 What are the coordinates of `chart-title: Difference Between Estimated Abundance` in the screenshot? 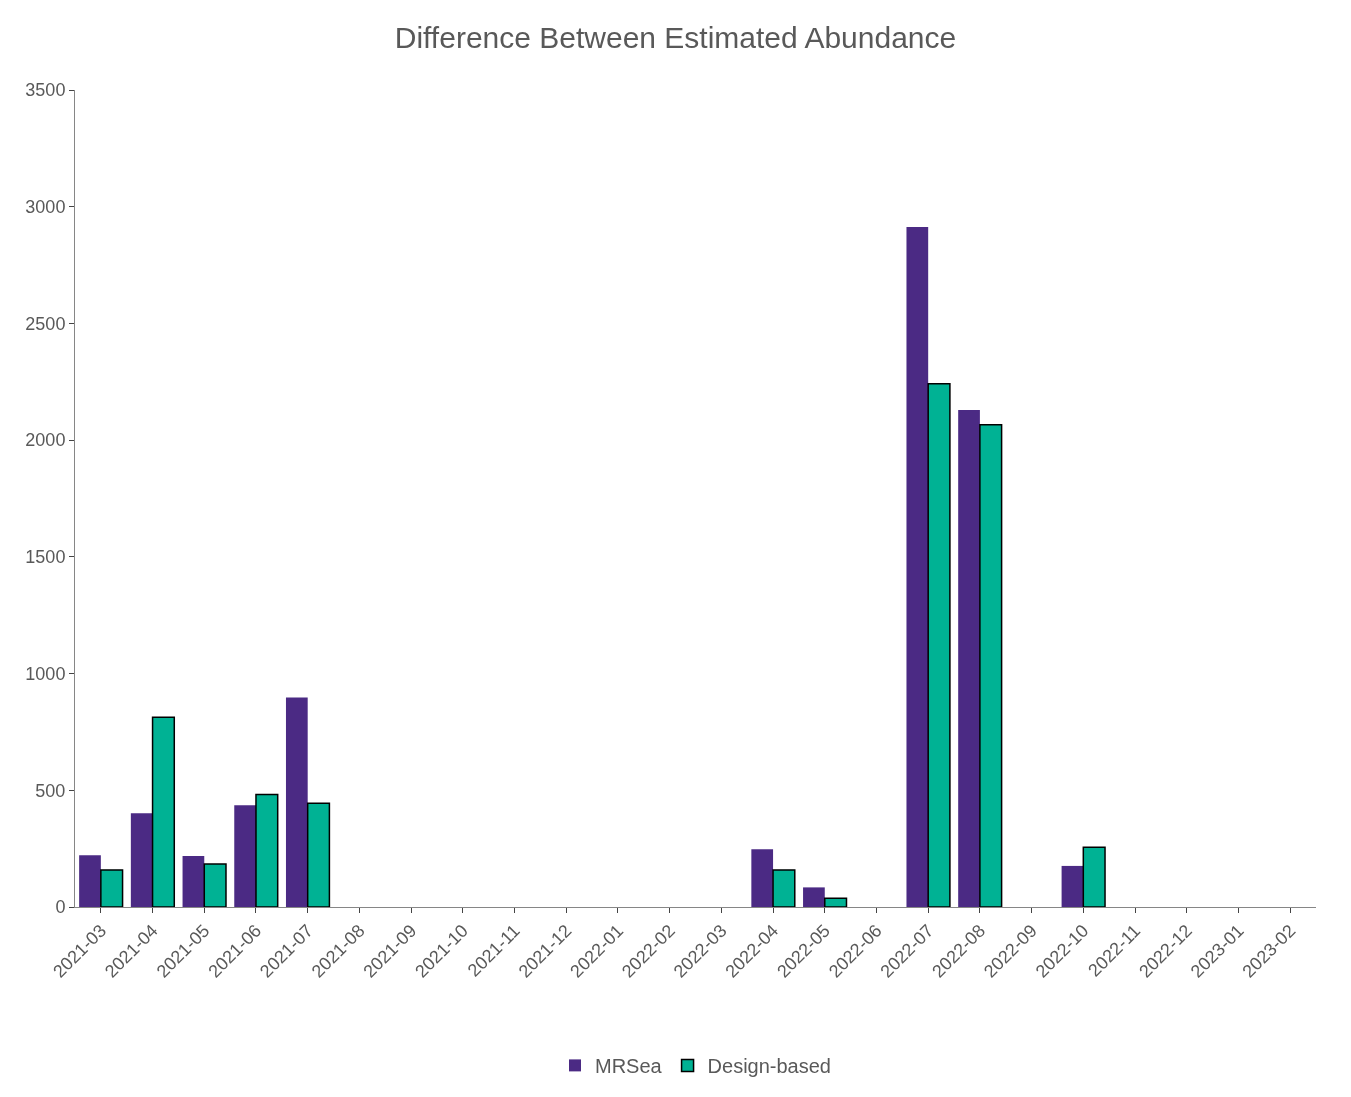 It's located at (675, 38).